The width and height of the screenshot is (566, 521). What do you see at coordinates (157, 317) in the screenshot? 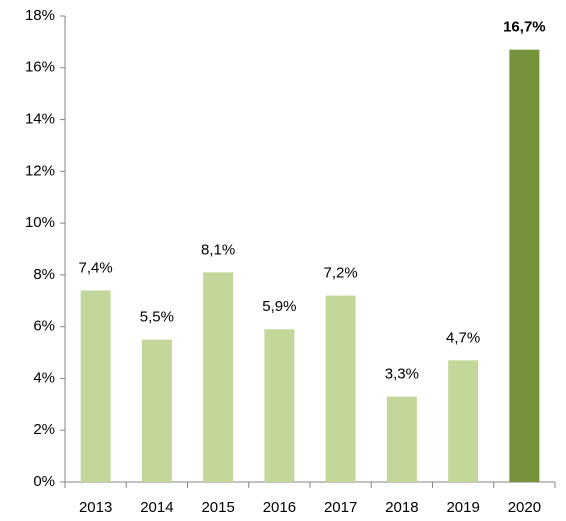
I see `value-label: 5,5%` at bounding box center [157, 317].